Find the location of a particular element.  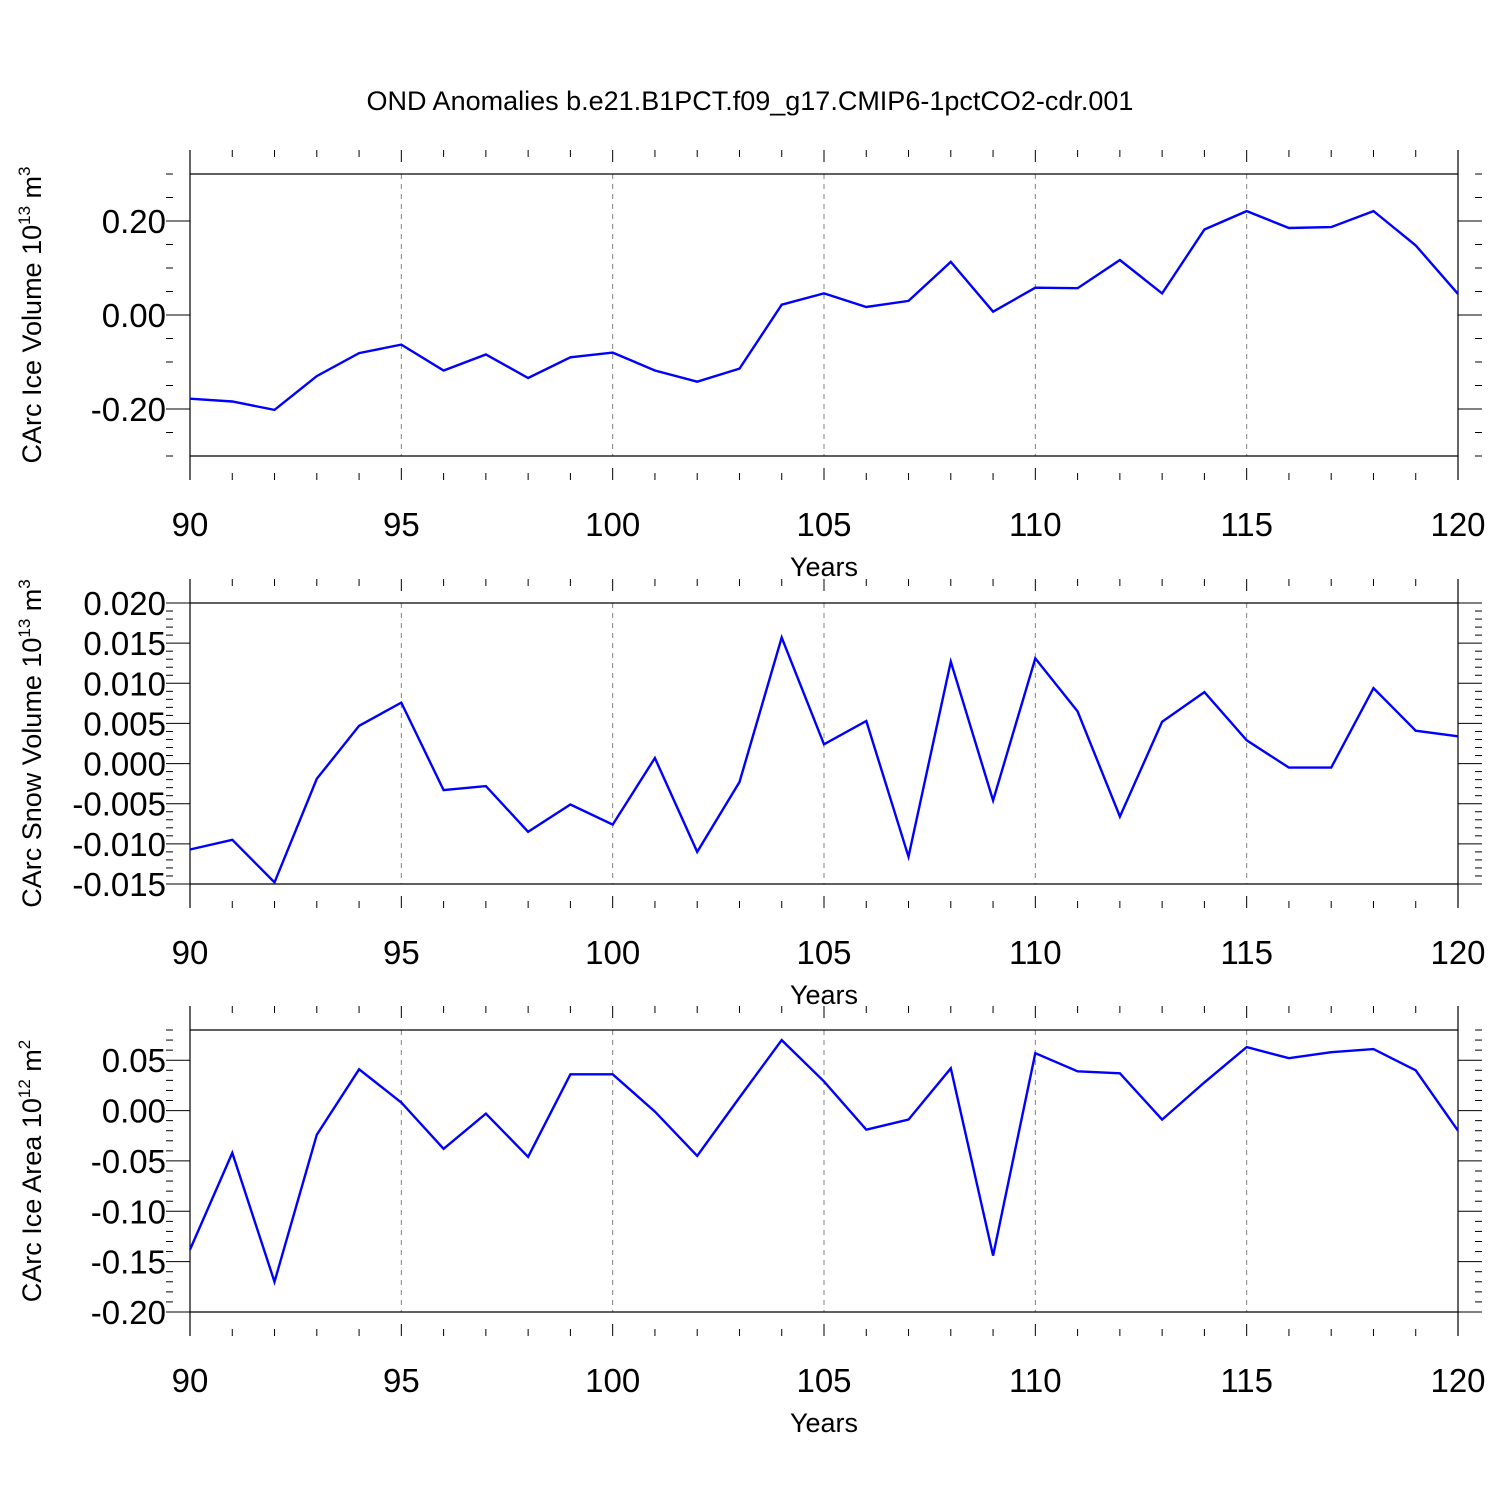

y-axis-title-text: CArc Ice Volume 10 is located at coordinates (32, 344).